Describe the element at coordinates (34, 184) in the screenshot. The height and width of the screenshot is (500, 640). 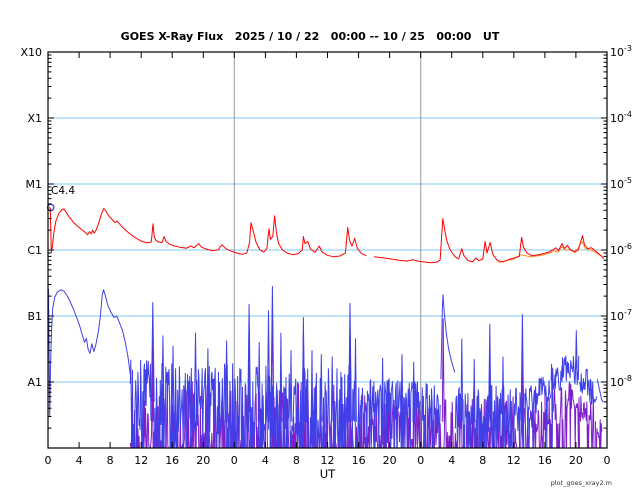
I see `y-axis-label-left-M1: M1` at that location.